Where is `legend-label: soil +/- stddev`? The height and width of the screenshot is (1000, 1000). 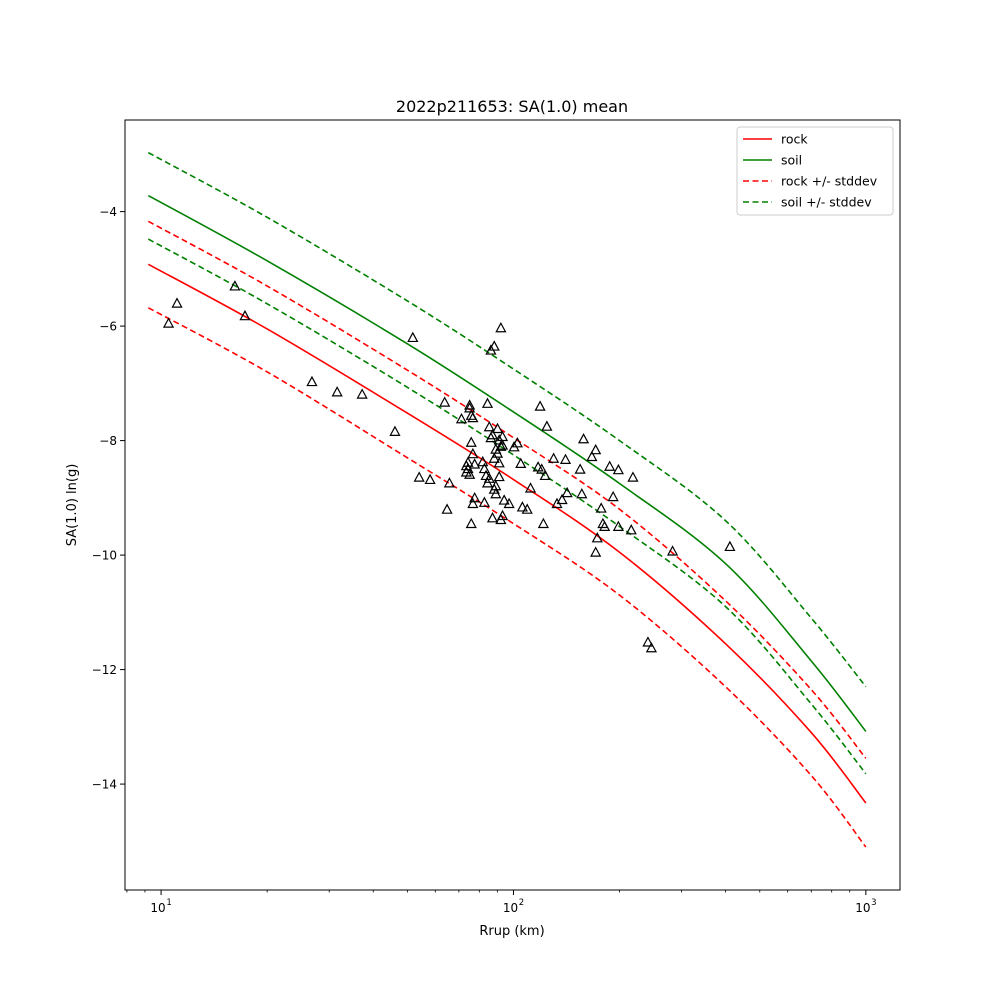 legend-label: soil +/- stddev is located at coordinates (826, 202).